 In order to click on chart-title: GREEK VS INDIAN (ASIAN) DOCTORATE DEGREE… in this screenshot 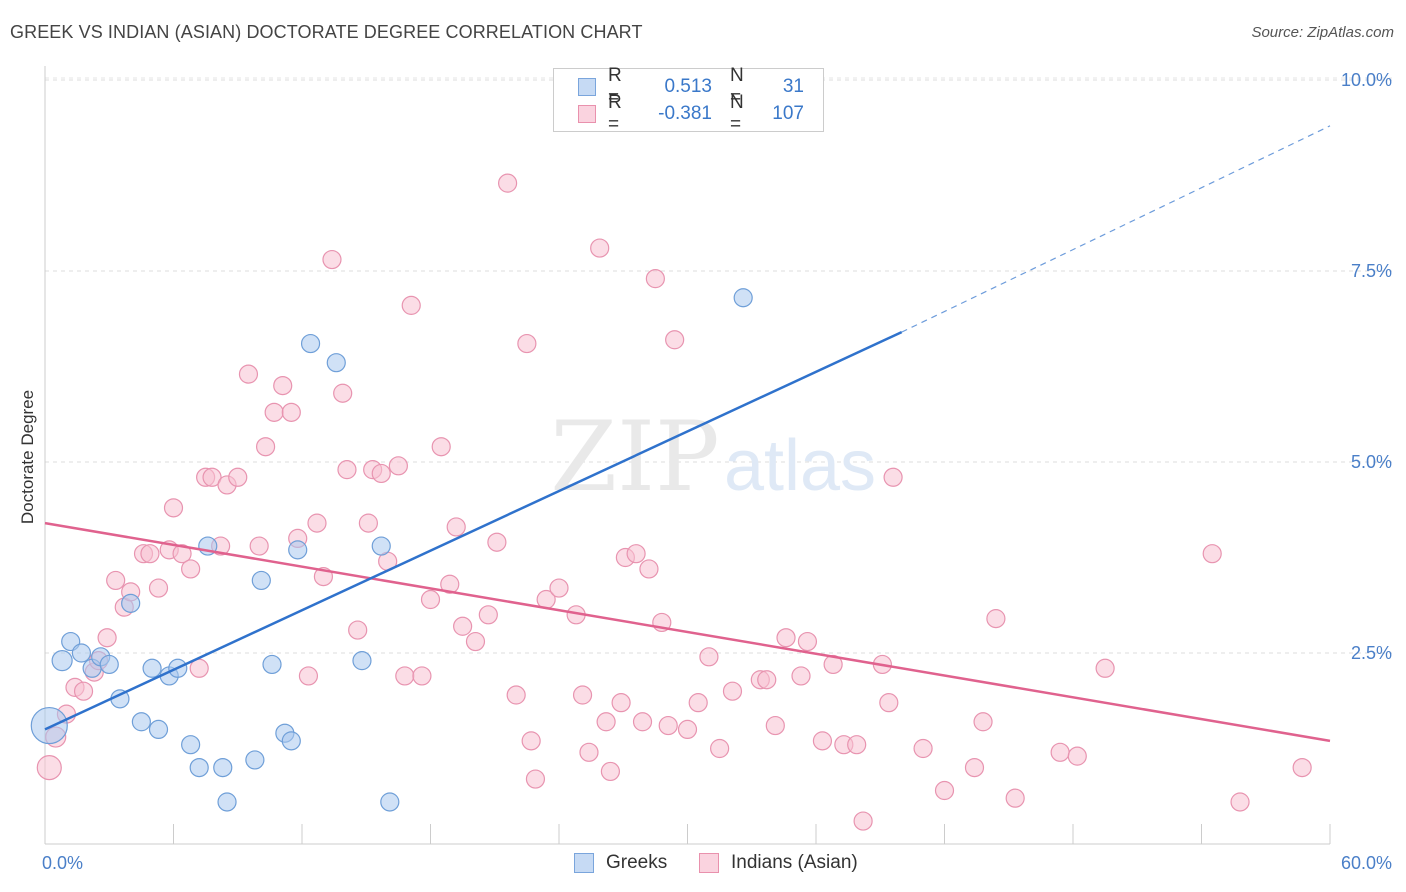, I will do `click(326, 32)`.